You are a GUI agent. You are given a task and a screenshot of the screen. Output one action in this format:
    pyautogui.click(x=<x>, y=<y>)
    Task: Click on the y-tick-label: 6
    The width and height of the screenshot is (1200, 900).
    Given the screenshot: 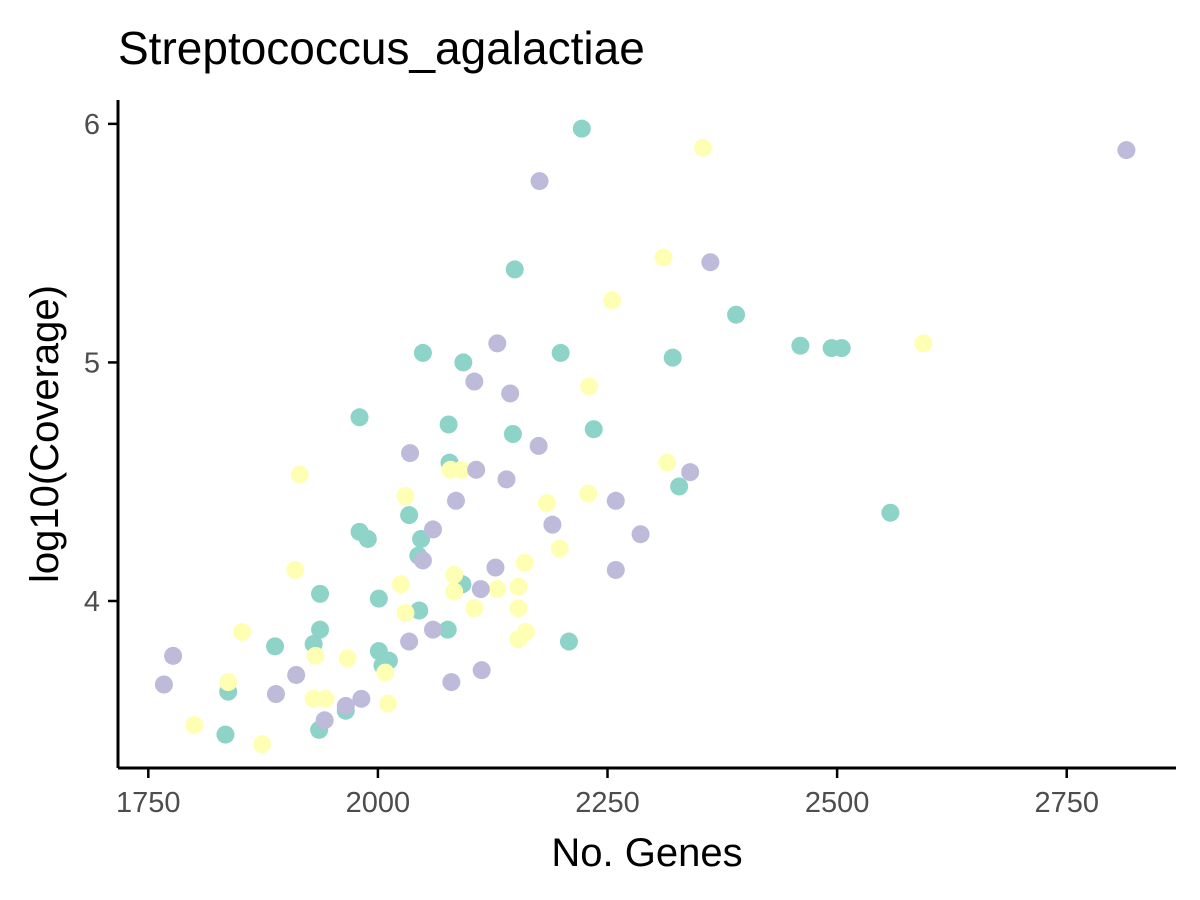 What is the action you would take?
    pyautogui.click(x=92, y=125)
    